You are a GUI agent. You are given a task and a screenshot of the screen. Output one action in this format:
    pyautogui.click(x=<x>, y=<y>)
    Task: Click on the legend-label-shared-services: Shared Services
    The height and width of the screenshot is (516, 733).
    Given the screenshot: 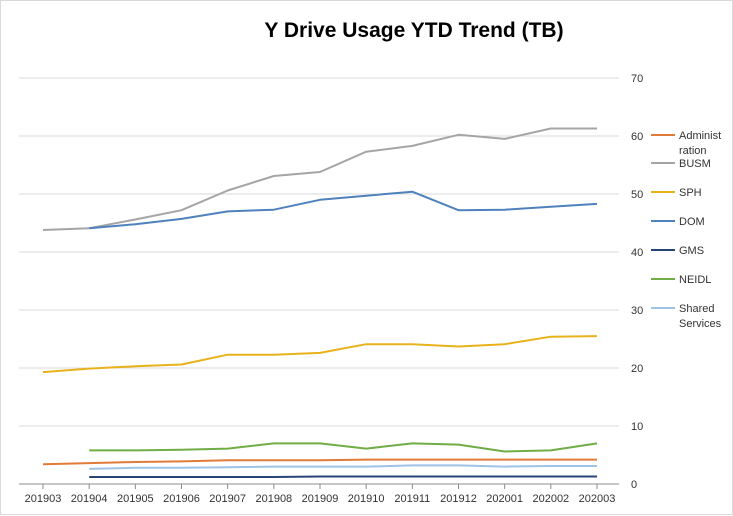 What is the action you would take?
    pyautogui.click(x=700, y=316)
    